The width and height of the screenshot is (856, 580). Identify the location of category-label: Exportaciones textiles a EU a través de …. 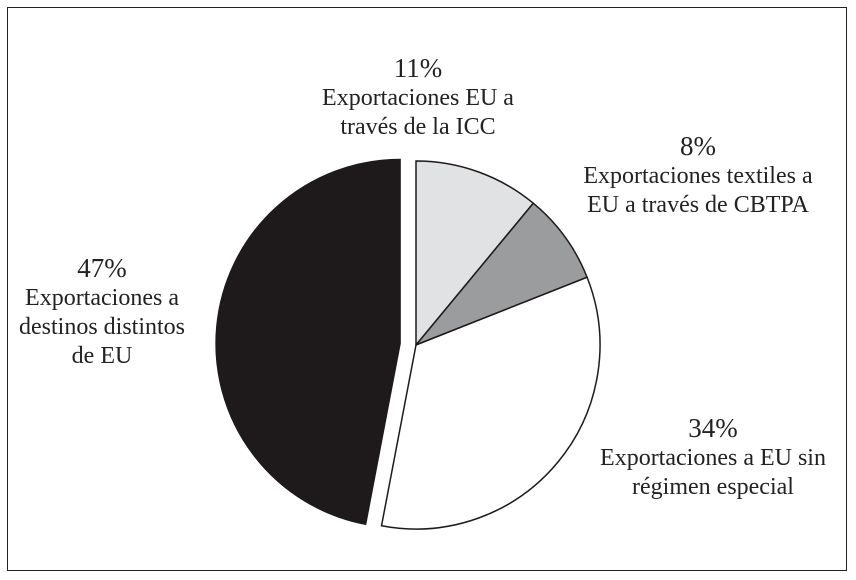
(698, 190).